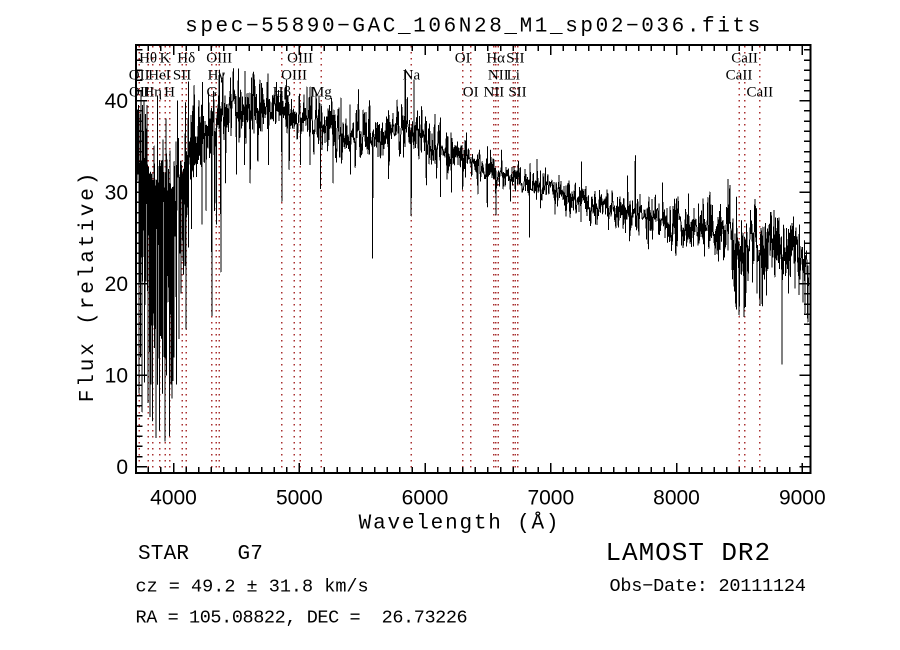 The image size is (900, 650). I want to click on svg-text: Wavelength (Å), so click(460, 524).